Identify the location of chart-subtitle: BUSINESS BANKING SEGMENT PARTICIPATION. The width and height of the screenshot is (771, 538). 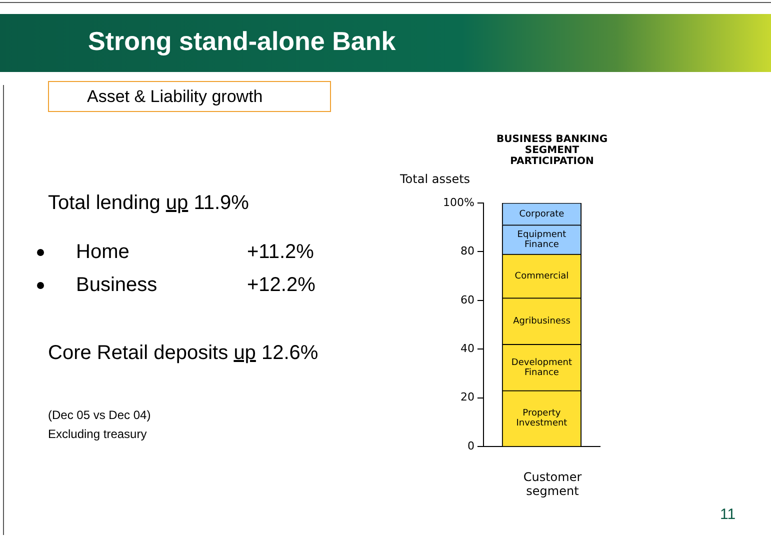
(552, 150).